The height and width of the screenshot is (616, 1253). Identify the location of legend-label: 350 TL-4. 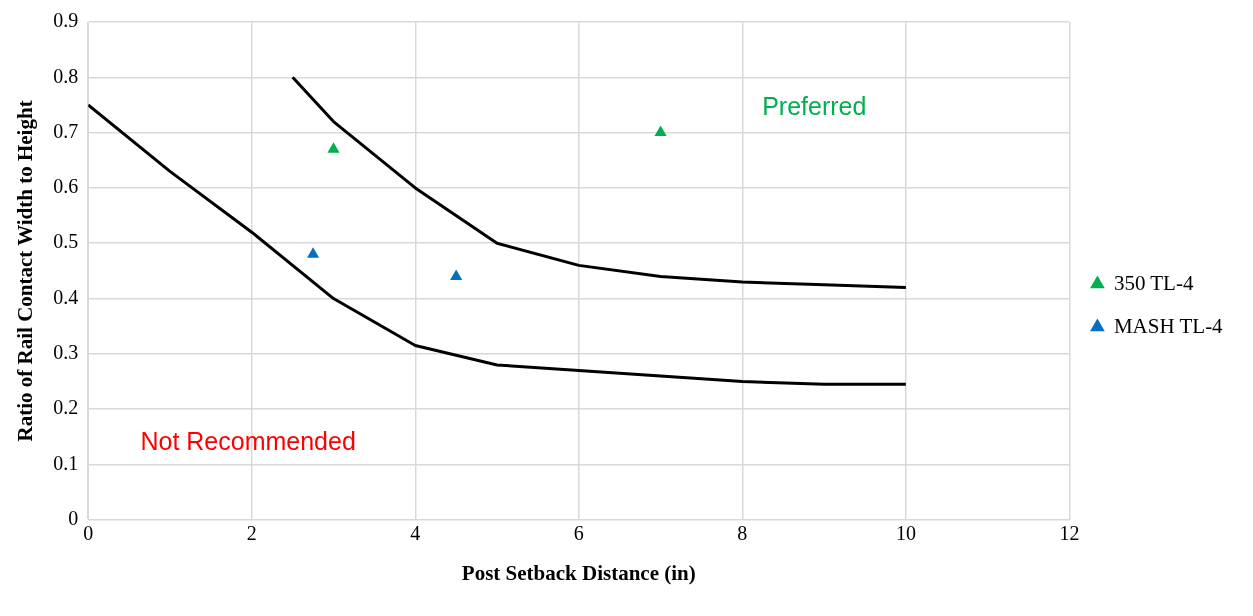
(1153, 282).